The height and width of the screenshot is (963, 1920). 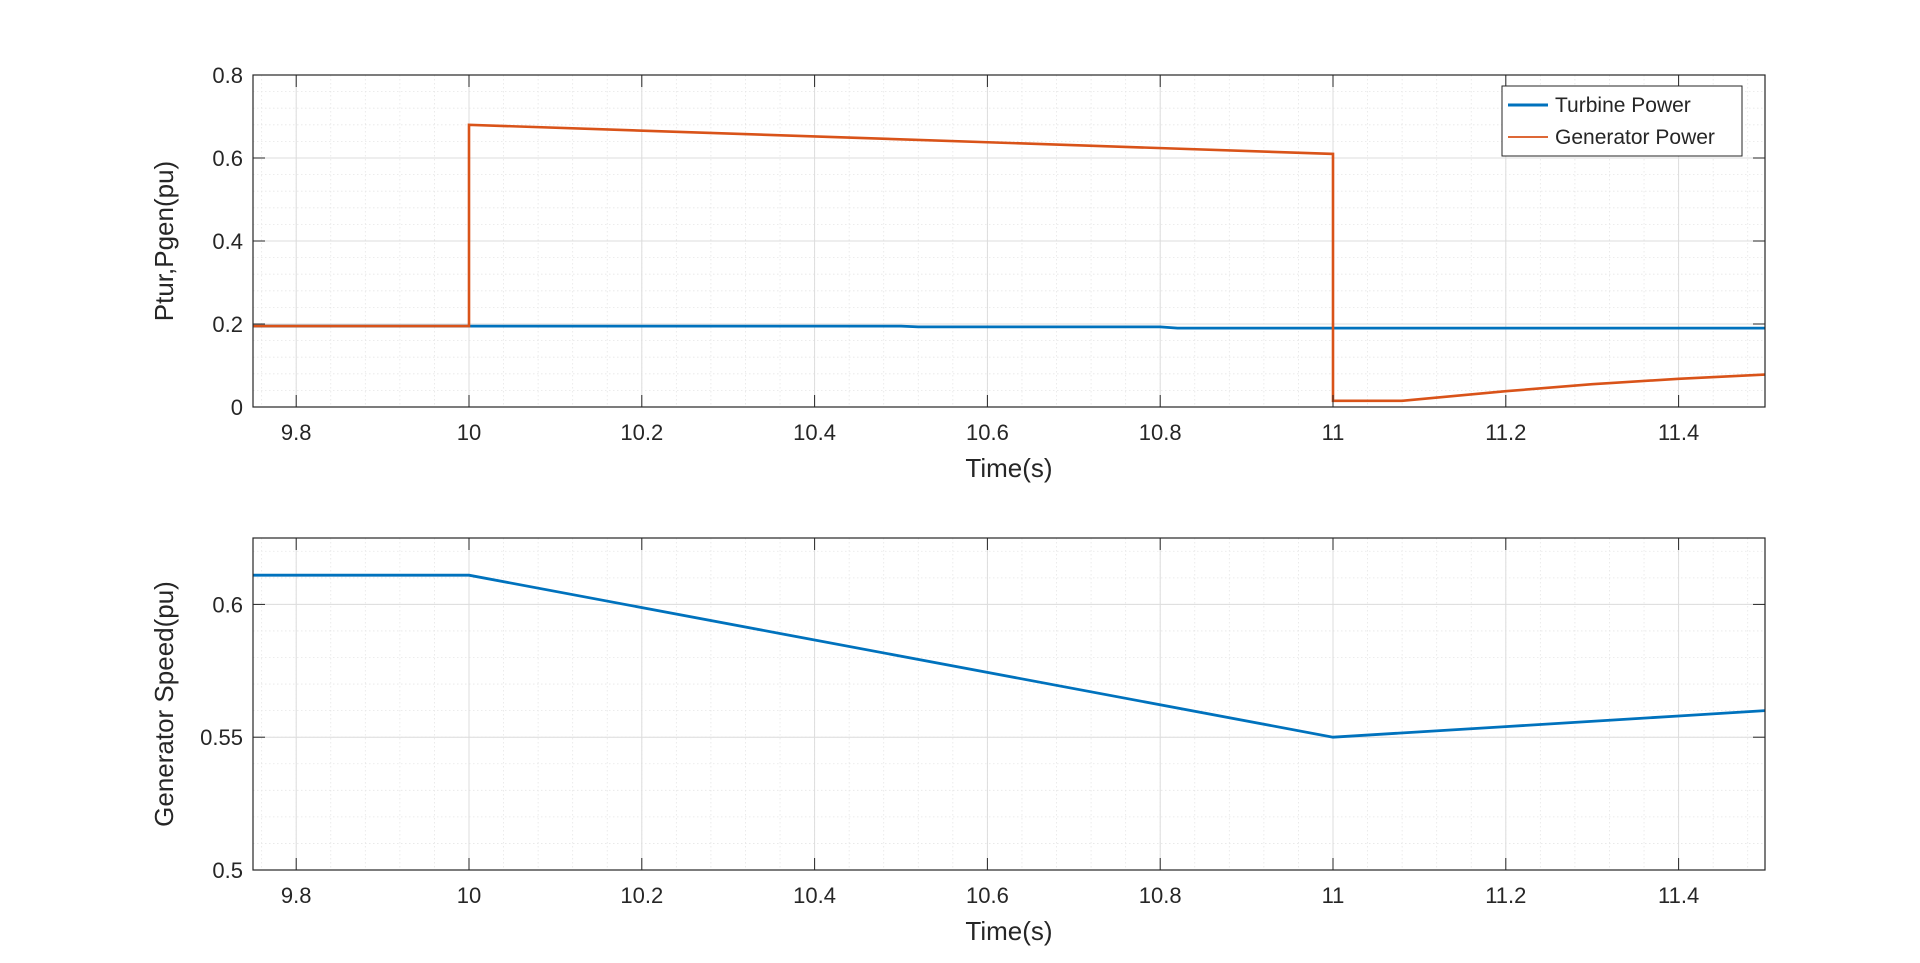 I want to click on speed-series-layer, so click(x=1009, y=656).